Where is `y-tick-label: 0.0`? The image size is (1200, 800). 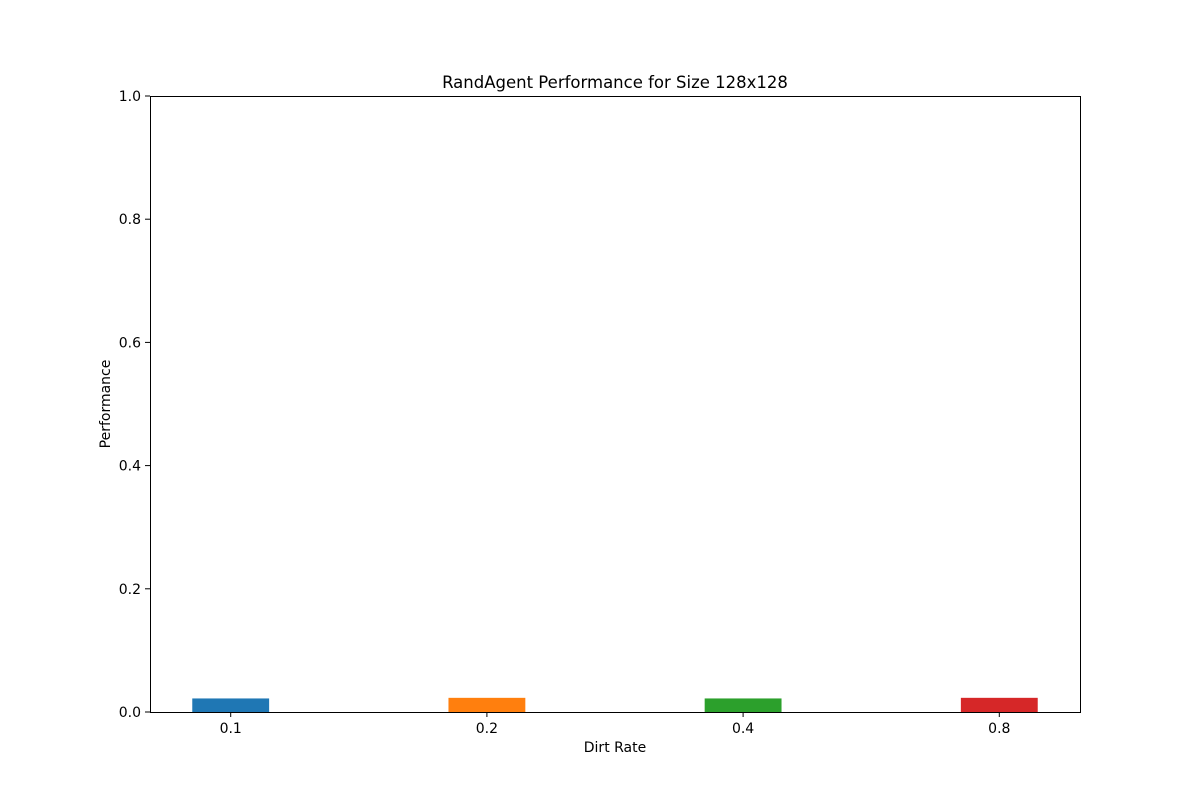
y-tick-label: 0.0 is located at coordinates (130, 713).